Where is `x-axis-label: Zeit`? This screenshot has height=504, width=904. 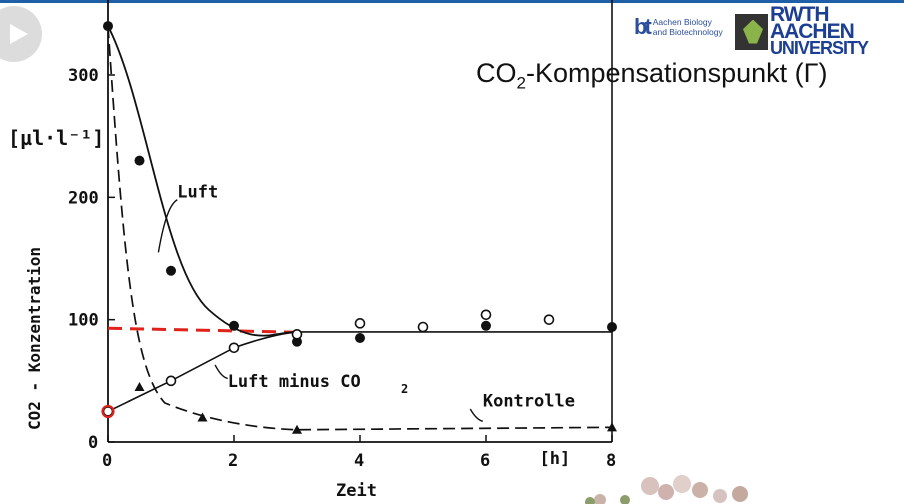
x-axis-label: Zeit is located at coordinates (356, 491).